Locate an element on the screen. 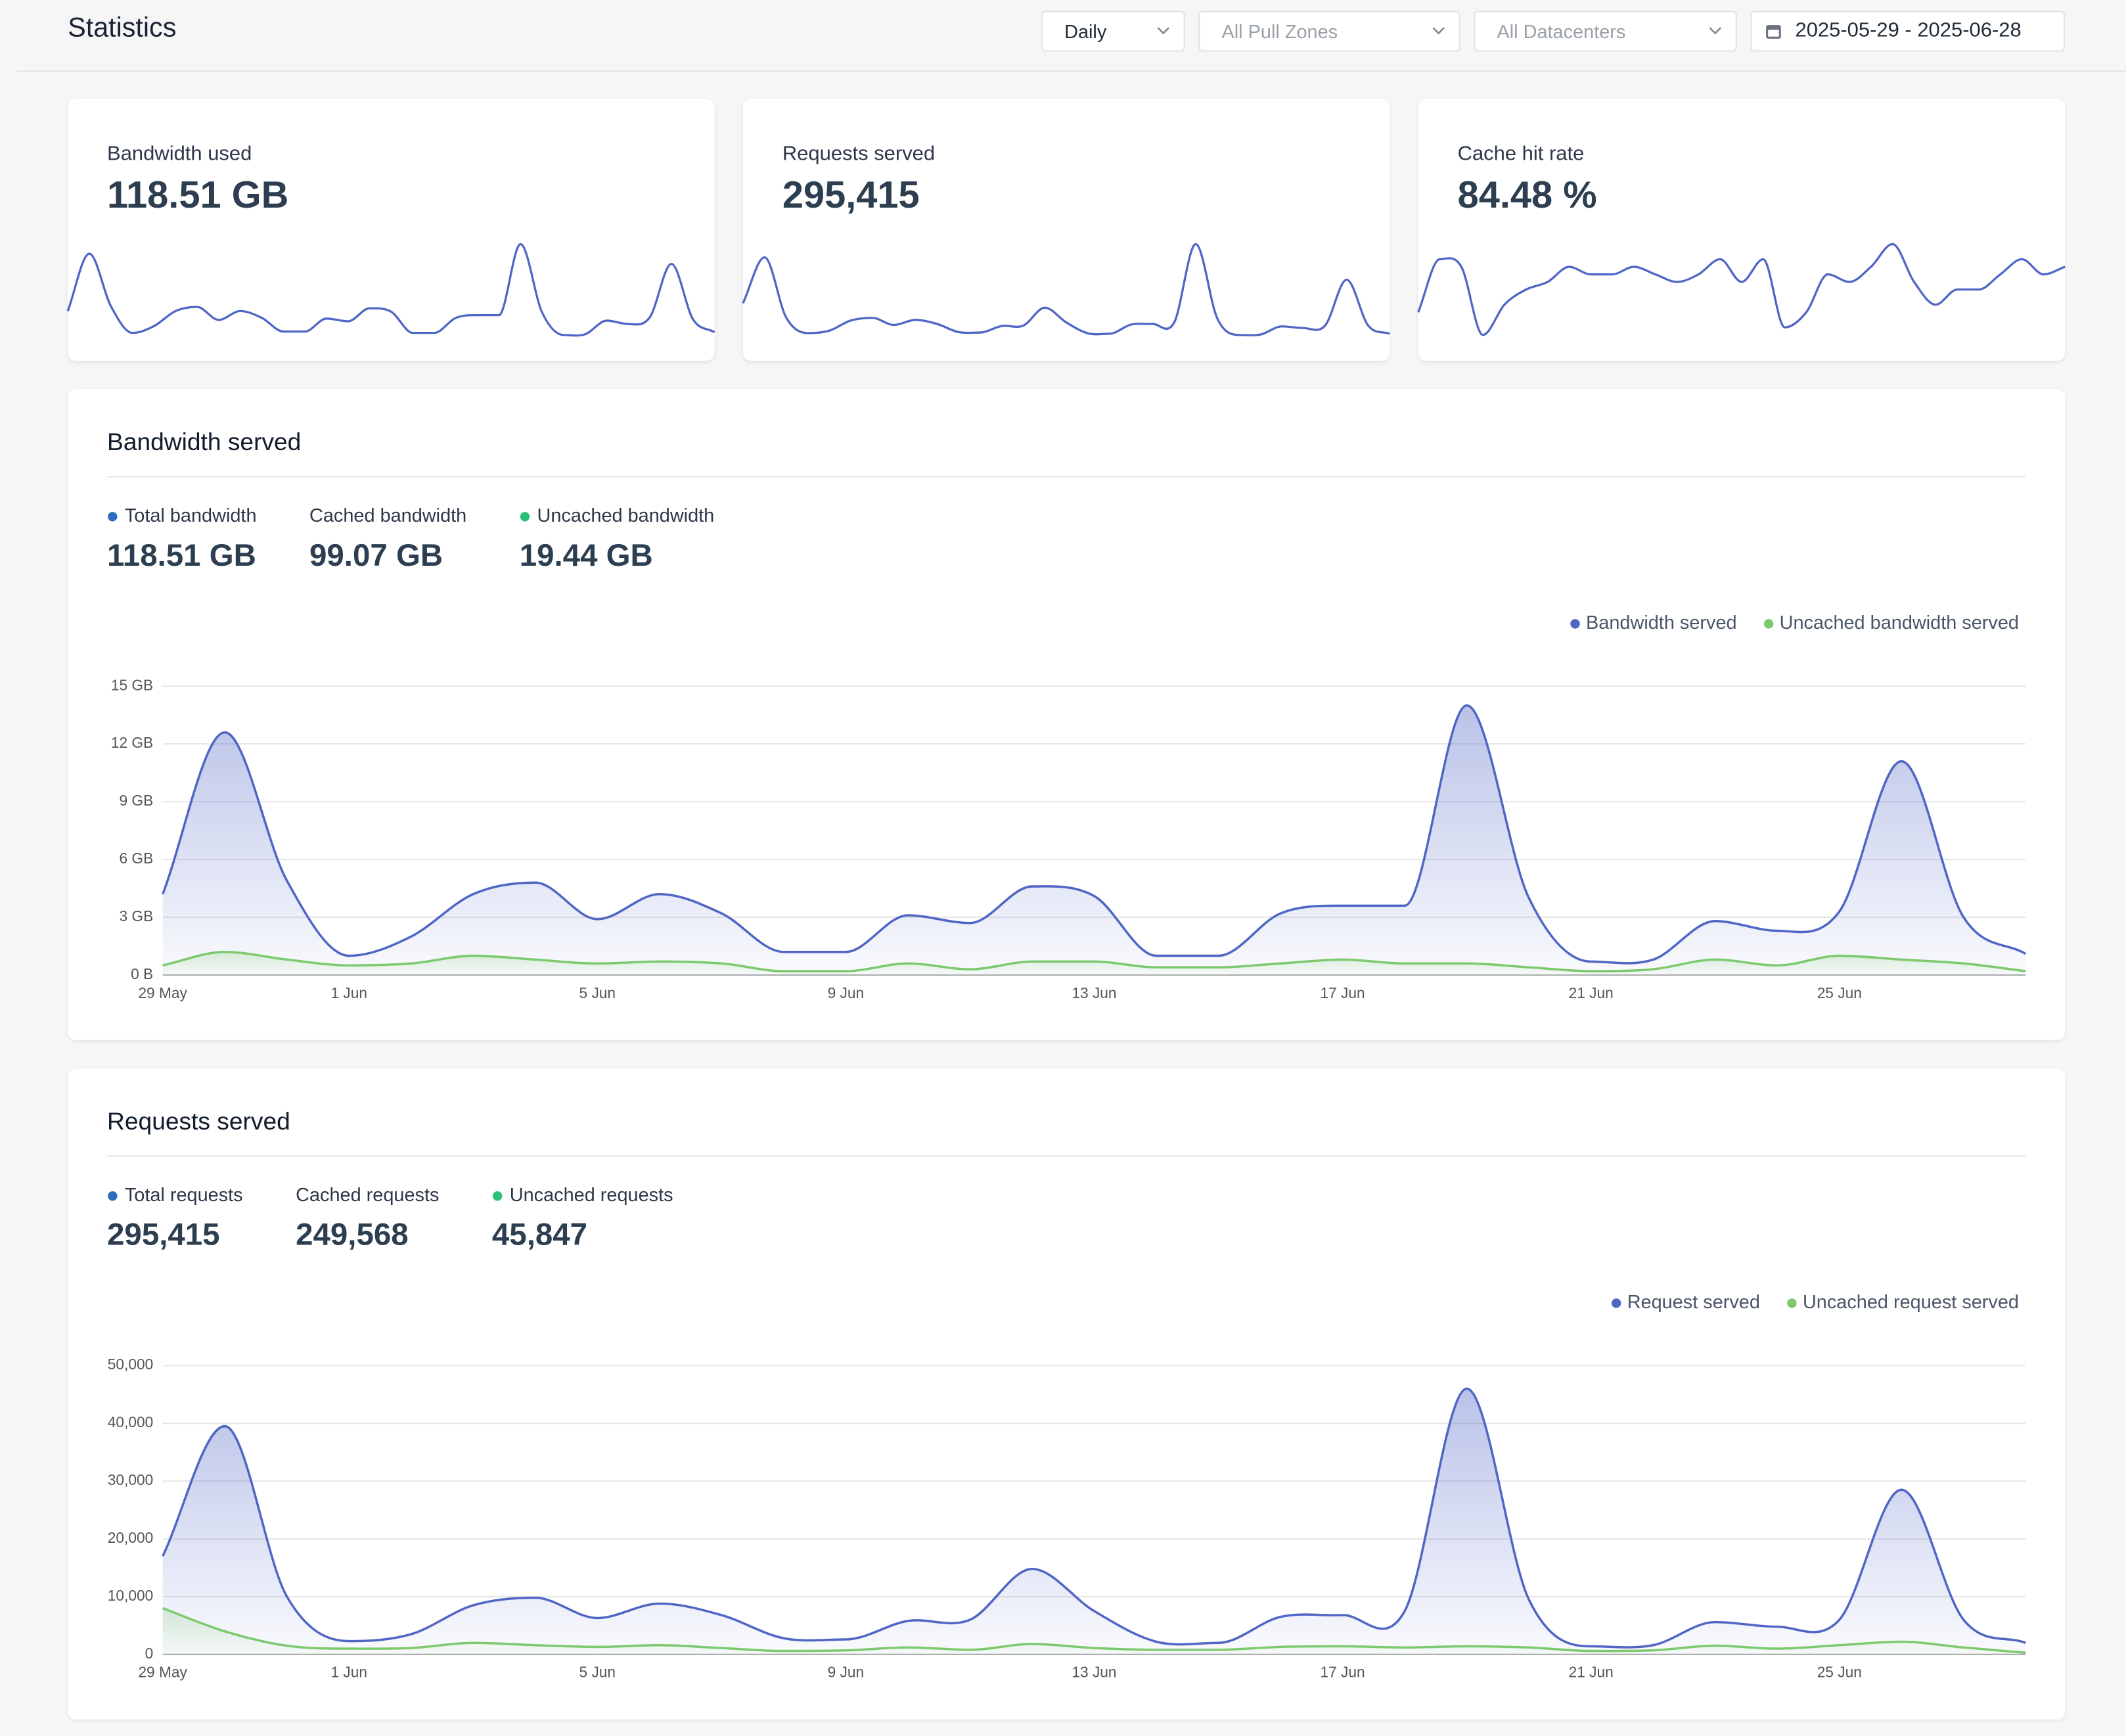 This screenshot has width=2126, height=1736. stat-value: 249,568 is located at coordinates (352, 1235).